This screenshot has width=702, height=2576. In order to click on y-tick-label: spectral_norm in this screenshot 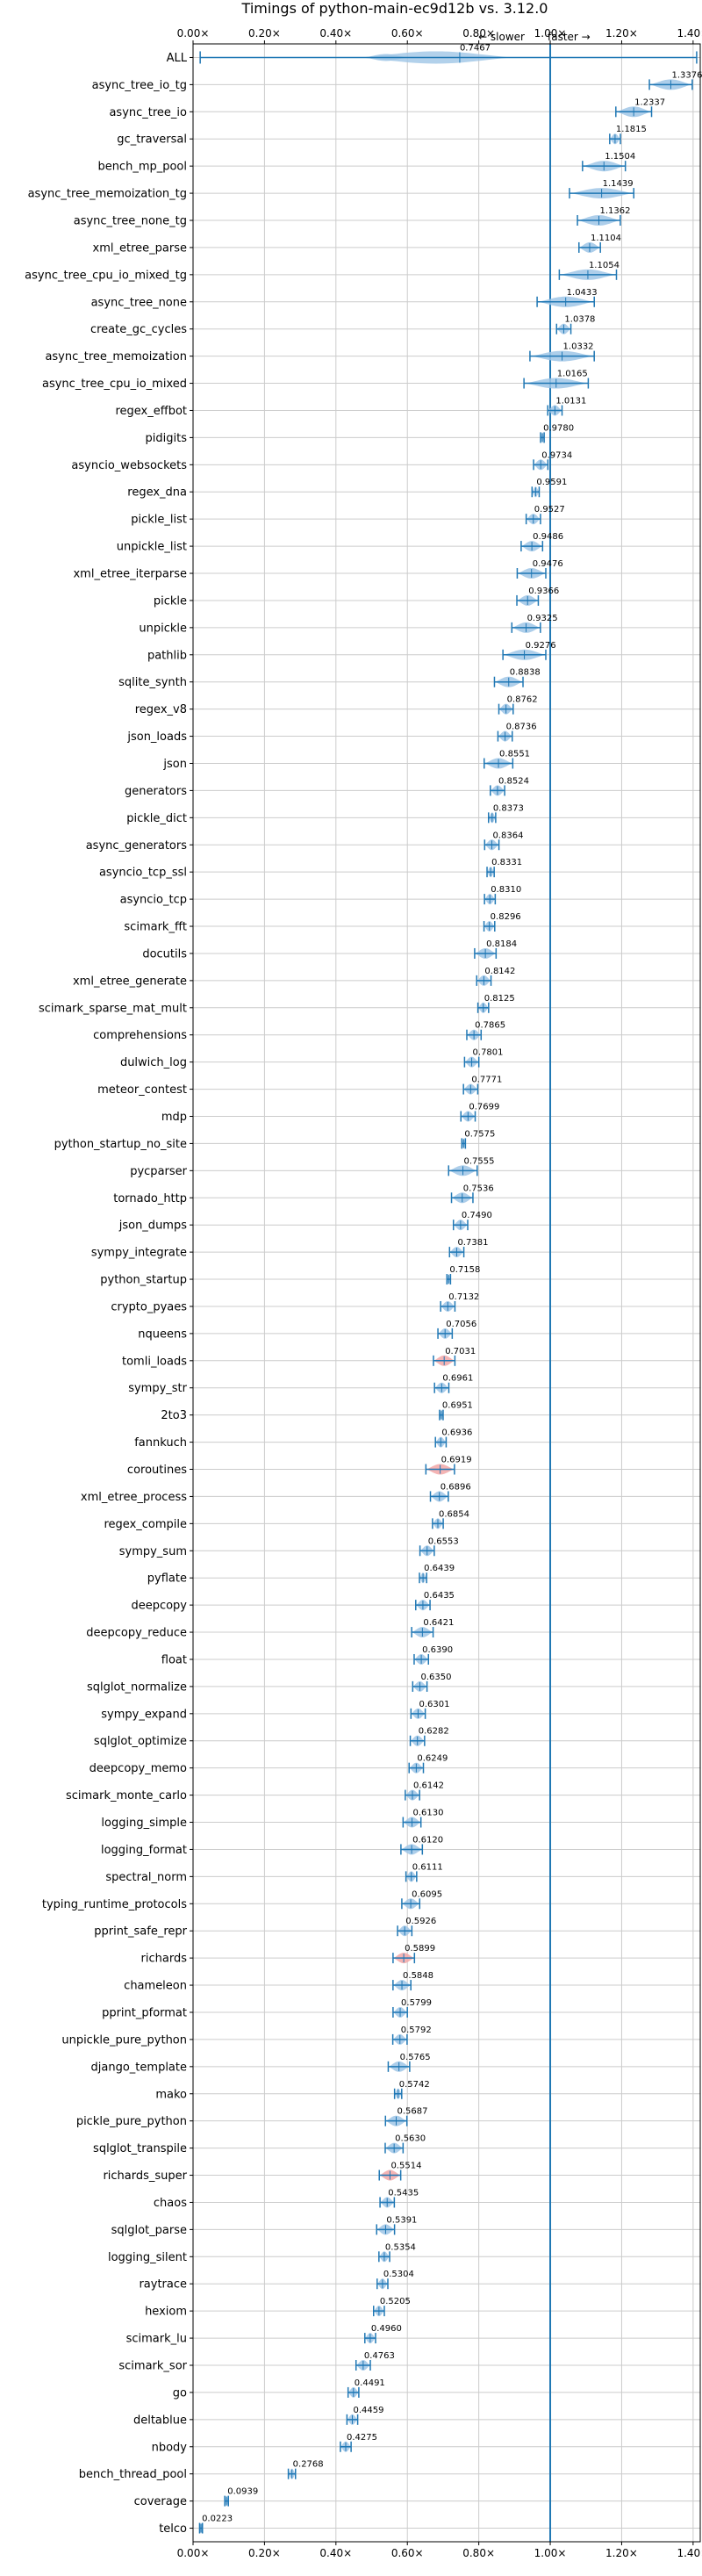, I will do `click(146, 1877)`.